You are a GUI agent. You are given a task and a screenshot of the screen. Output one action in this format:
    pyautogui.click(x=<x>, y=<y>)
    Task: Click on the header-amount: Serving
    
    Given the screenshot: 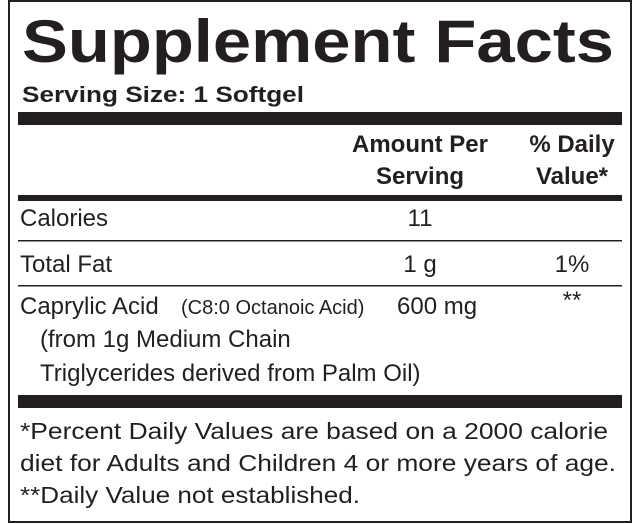 What is the action you would take?
    pyautogui.click(x=420, y=176)
    